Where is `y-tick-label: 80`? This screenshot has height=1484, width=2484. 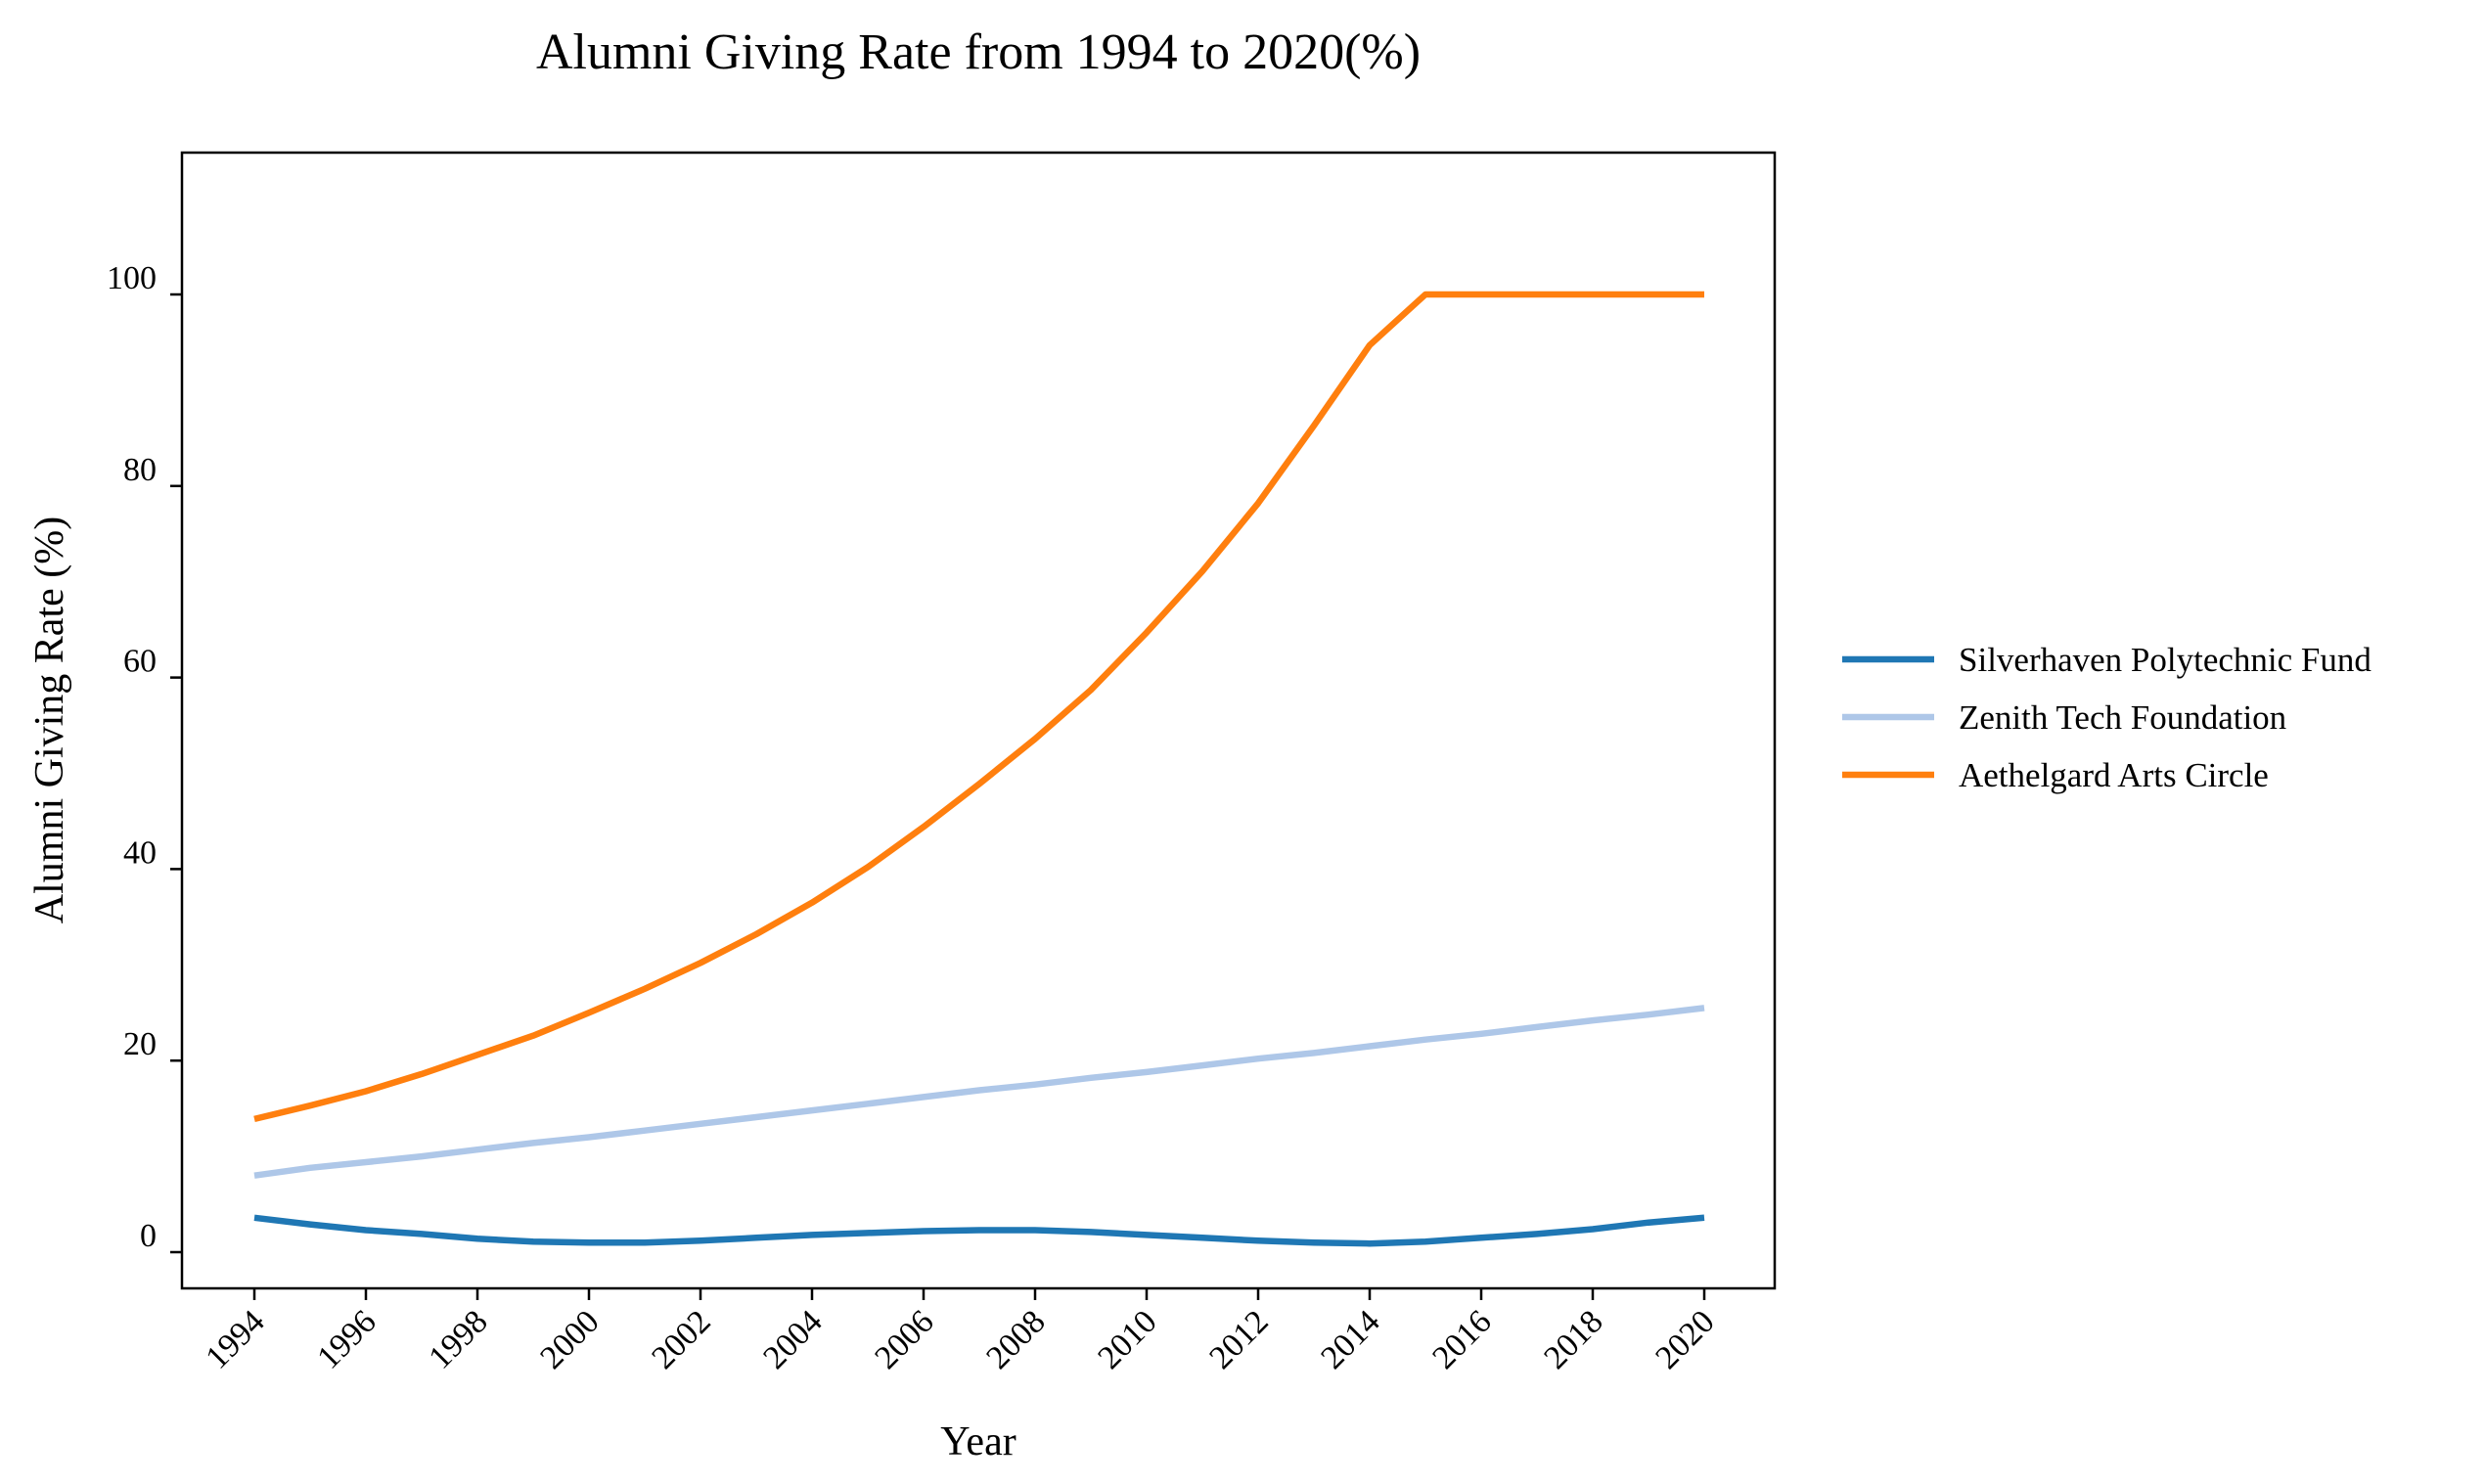 y-tick-label: 80 is located at coordinates (140, 470).